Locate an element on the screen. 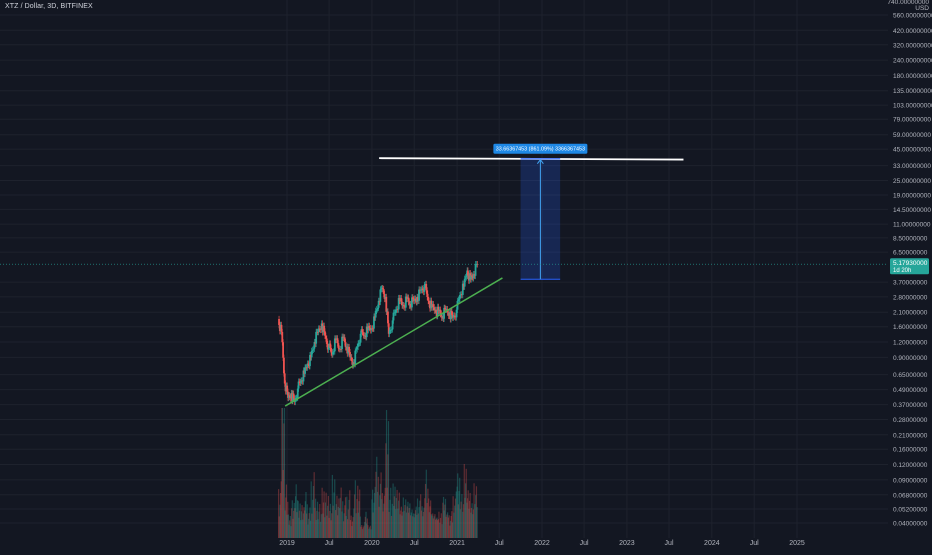 The height and width of the screenshot is (555, 932). date-tick-label: 2025 is located at coordinates (797, 543).